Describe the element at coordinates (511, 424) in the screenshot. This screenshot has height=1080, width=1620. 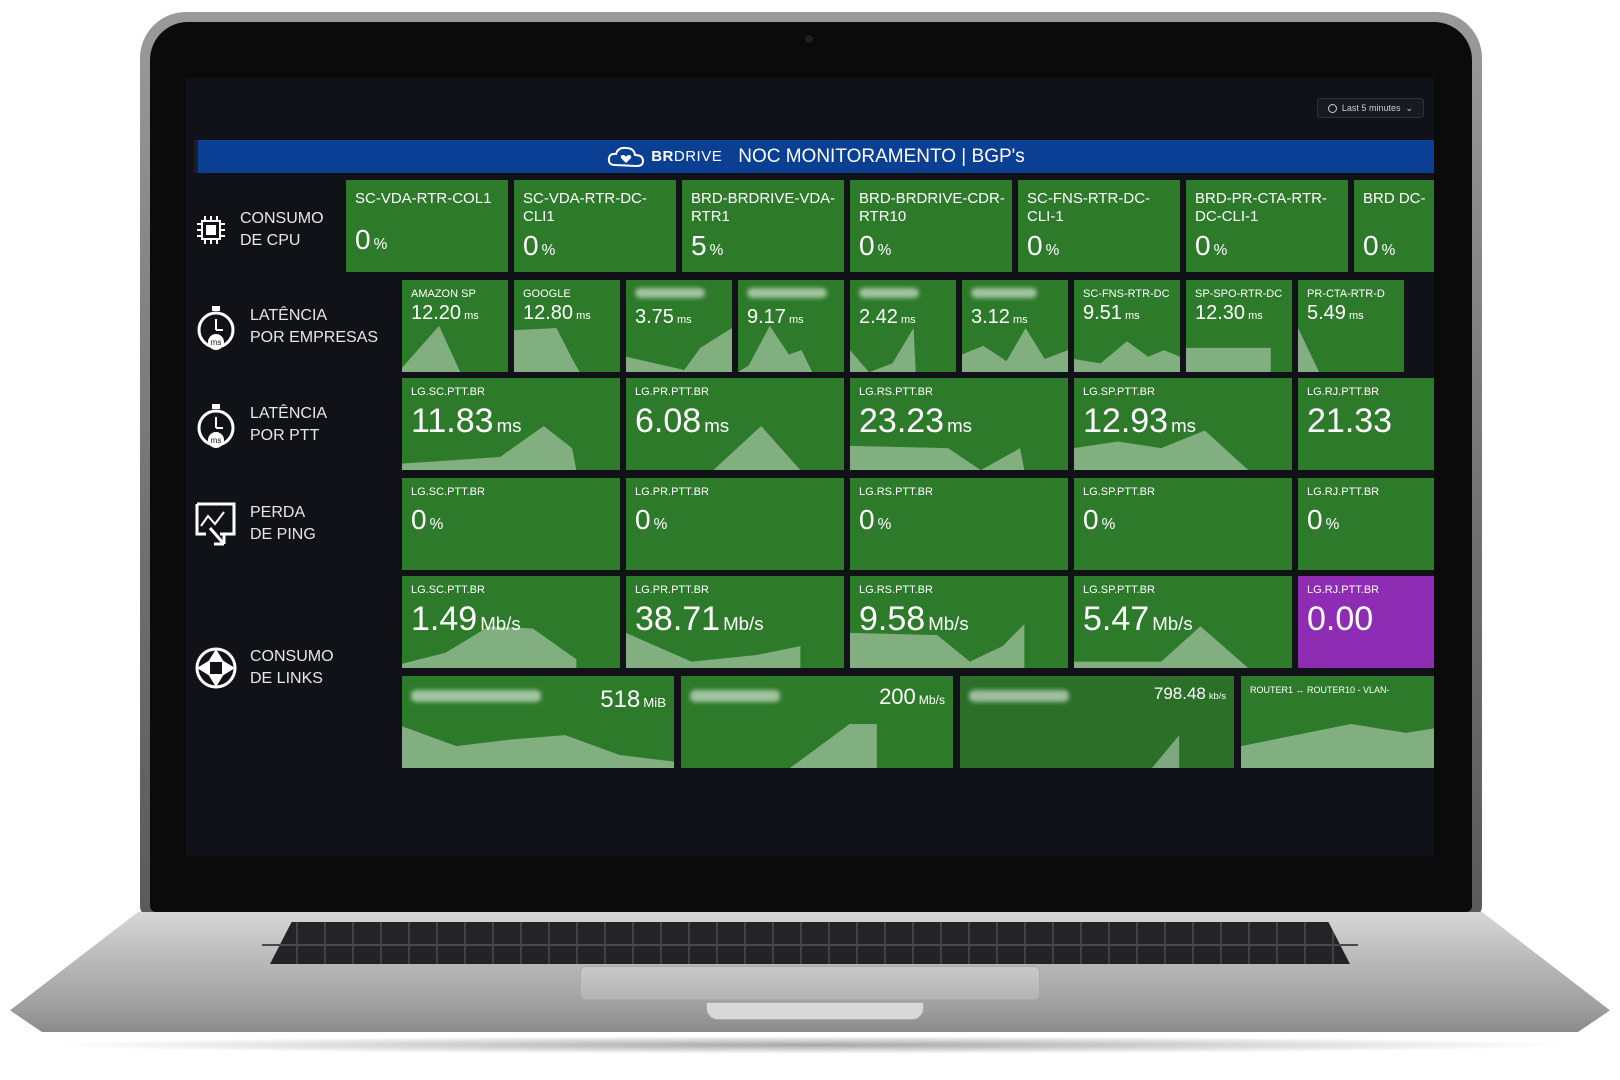
I see `latency-ptt-panel: LG.SC.PTT.BR 11.83 ms` at that location.